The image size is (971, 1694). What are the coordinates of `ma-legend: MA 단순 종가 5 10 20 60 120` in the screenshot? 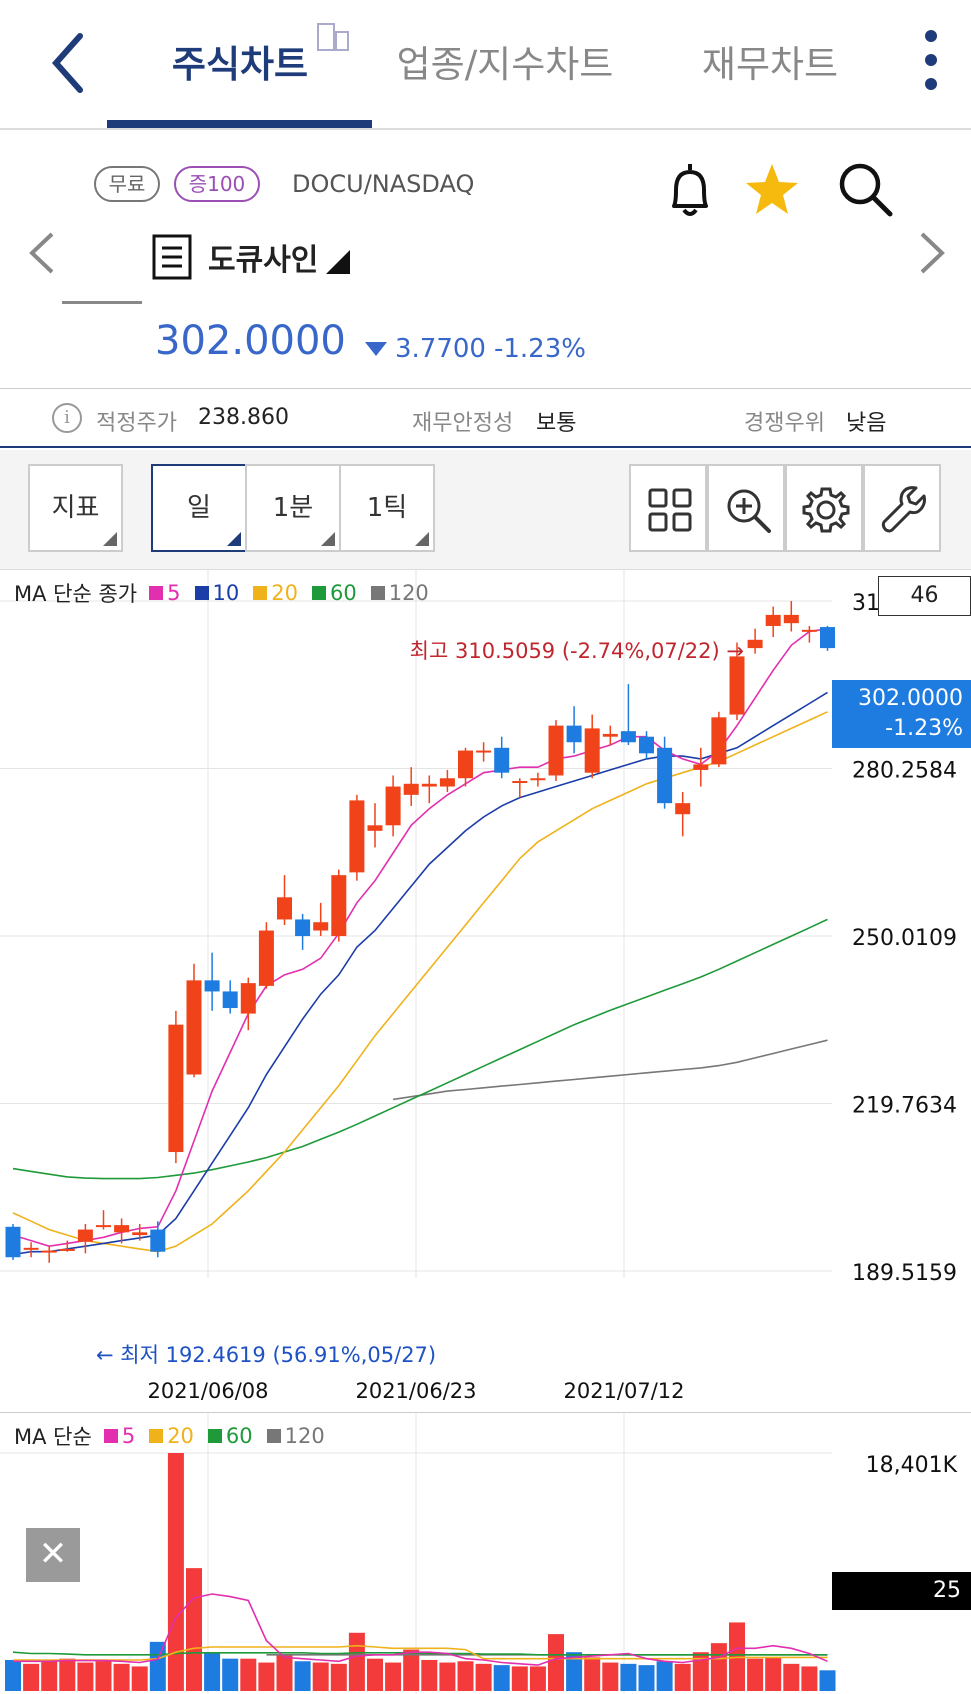 It's located at (225, 593).